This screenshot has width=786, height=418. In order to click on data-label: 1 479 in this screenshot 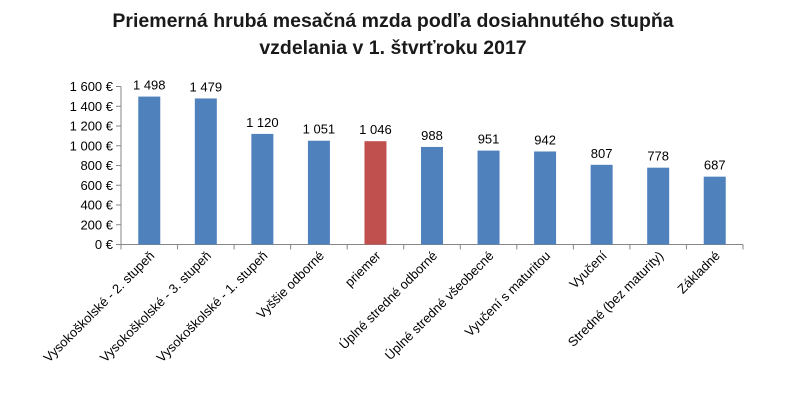, I will do `click(206, 86)`.